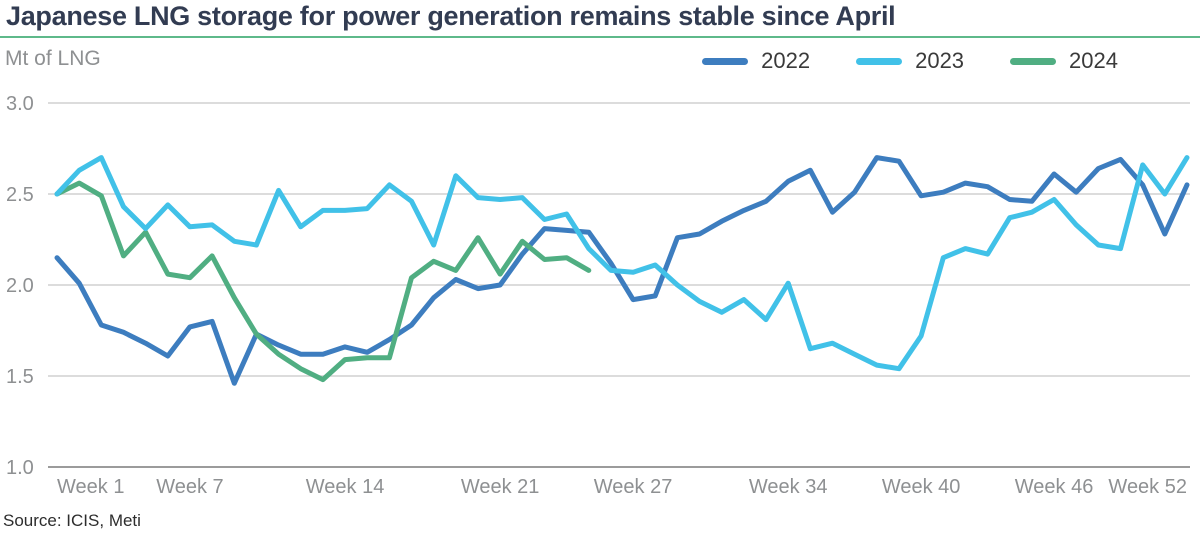 The image size is (1200, 537). What do you see at coordinates (1093, 60) in the screenshot?
I see `legend-label-2024: 2024` at bounding box center [1093, 60].